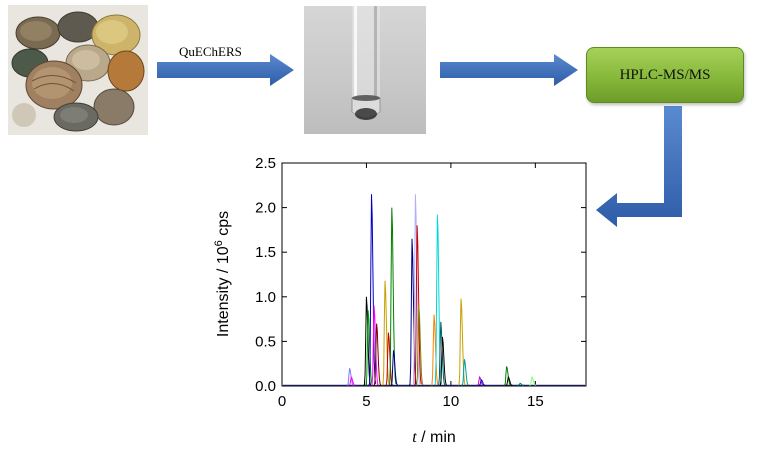 The width and height of the screenshot is (766, 450). I want to click on arrow-down-left-icon, so click(639, 166).